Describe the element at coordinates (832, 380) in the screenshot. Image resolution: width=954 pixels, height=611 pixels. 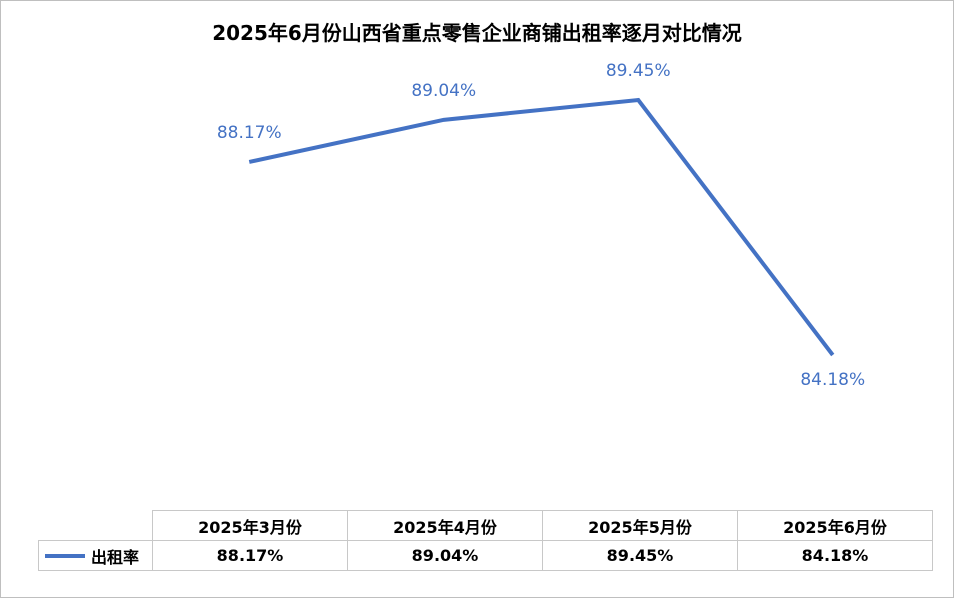
I see `data-label: 84.18%` at that location.